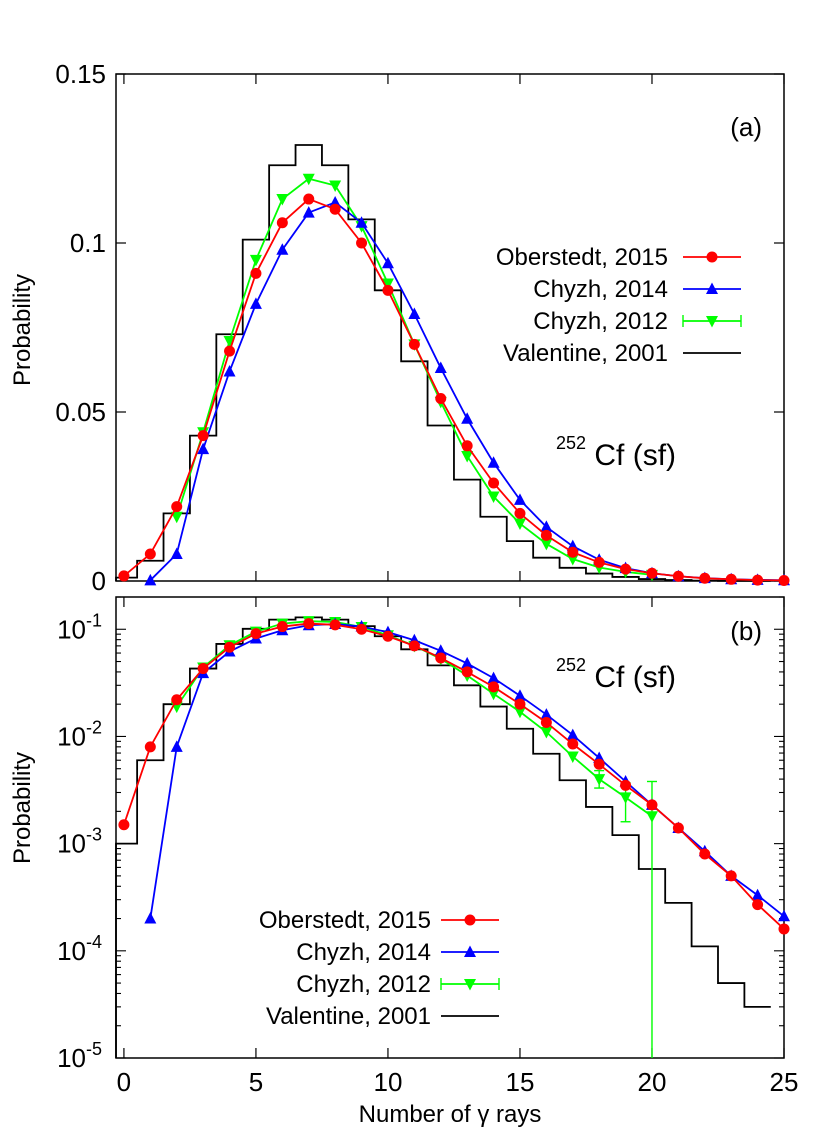 This screenshot has height=1133, width=830. Describe the element at coordinates (363, 984) in the screenshot. I see `panel-b-legend-label: Chyzh, 2012` at that location.